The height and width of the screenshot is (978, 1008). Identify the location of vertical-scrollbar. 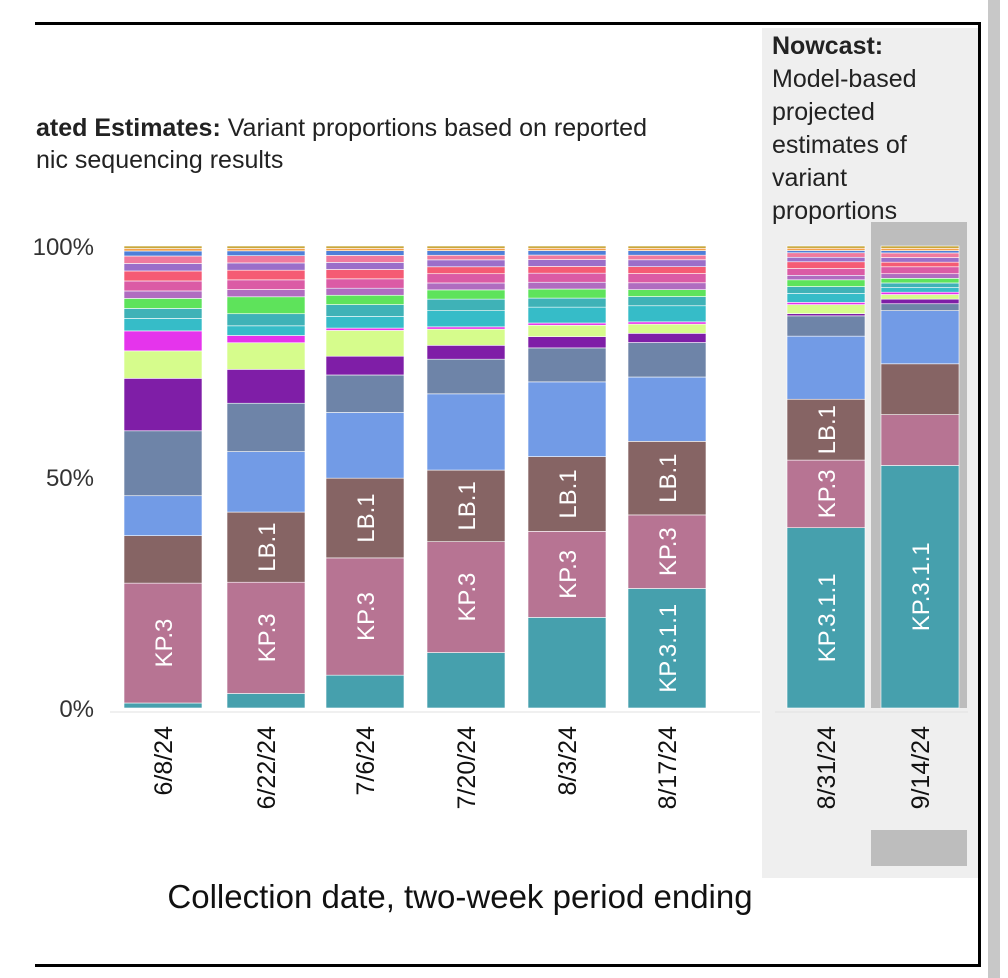
(994, 489).